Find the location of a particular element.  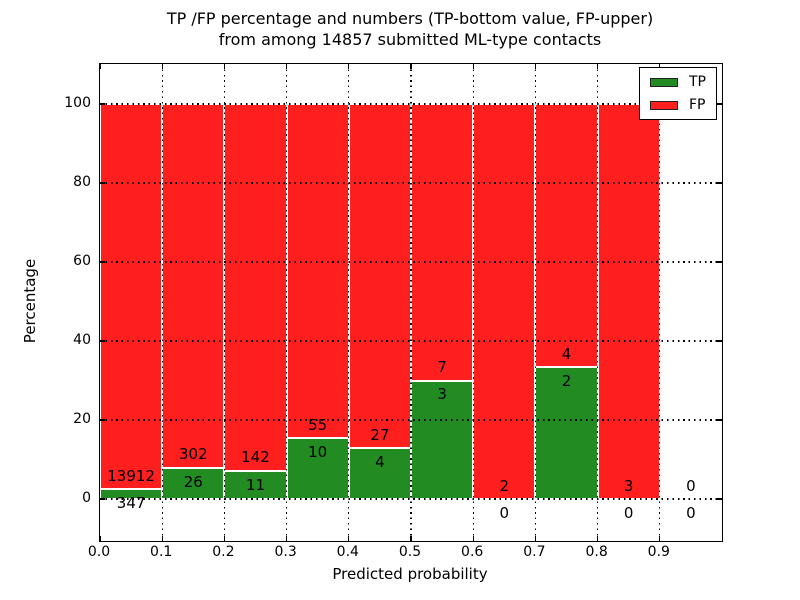

legend-item-tp: TP is located at coordinates (678, 82).